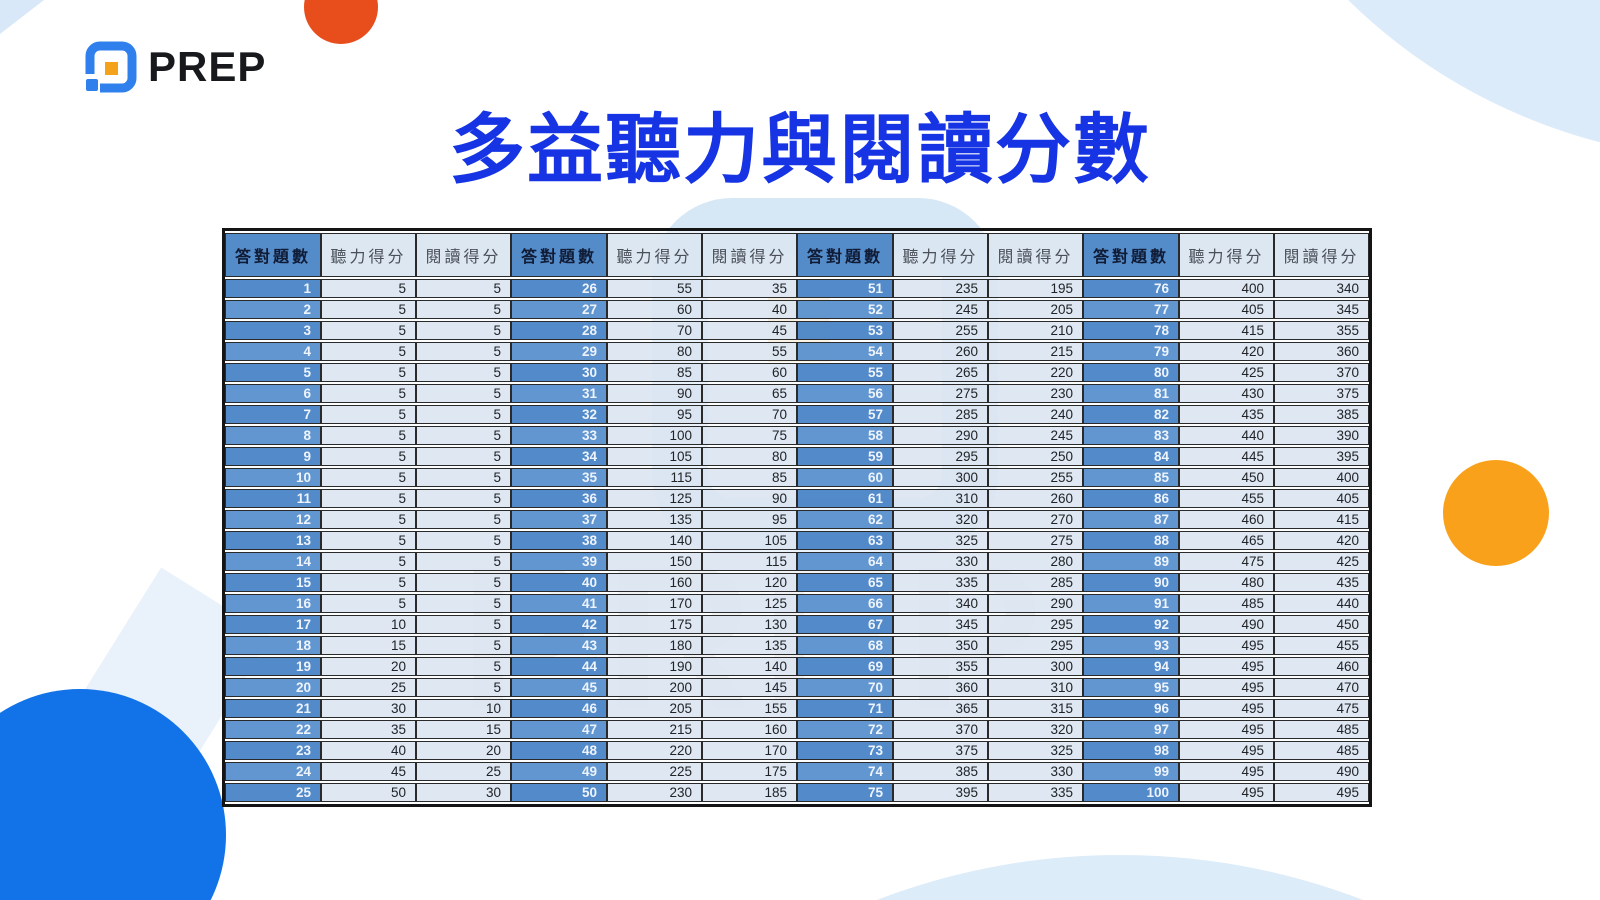  I want to click on listening-score-cell: 335, so click(940, 582).